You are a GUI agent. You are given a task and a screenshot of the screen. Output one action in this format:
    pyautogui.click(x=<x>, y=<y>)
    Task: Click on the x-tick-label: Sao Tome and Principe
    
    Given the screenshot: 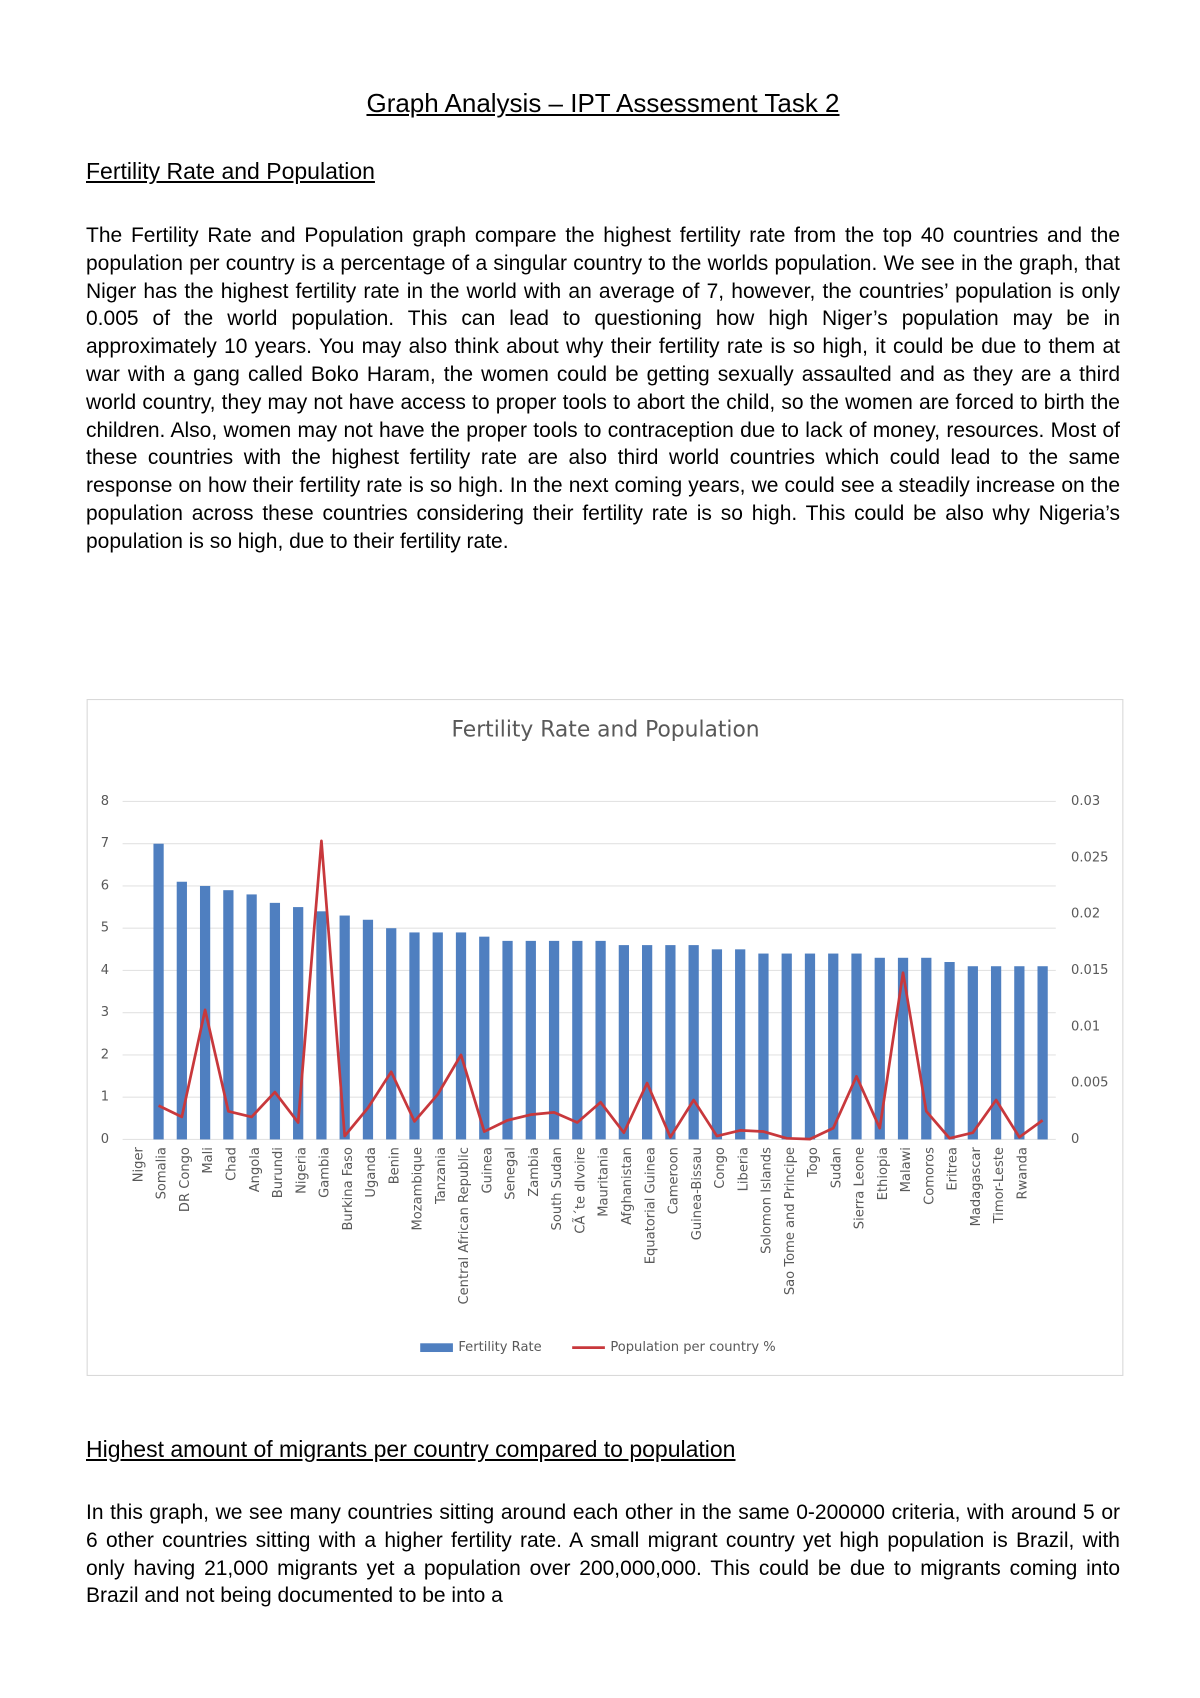 What is the action you would take?
    pyautogui.click(x=790, y=1221)
    